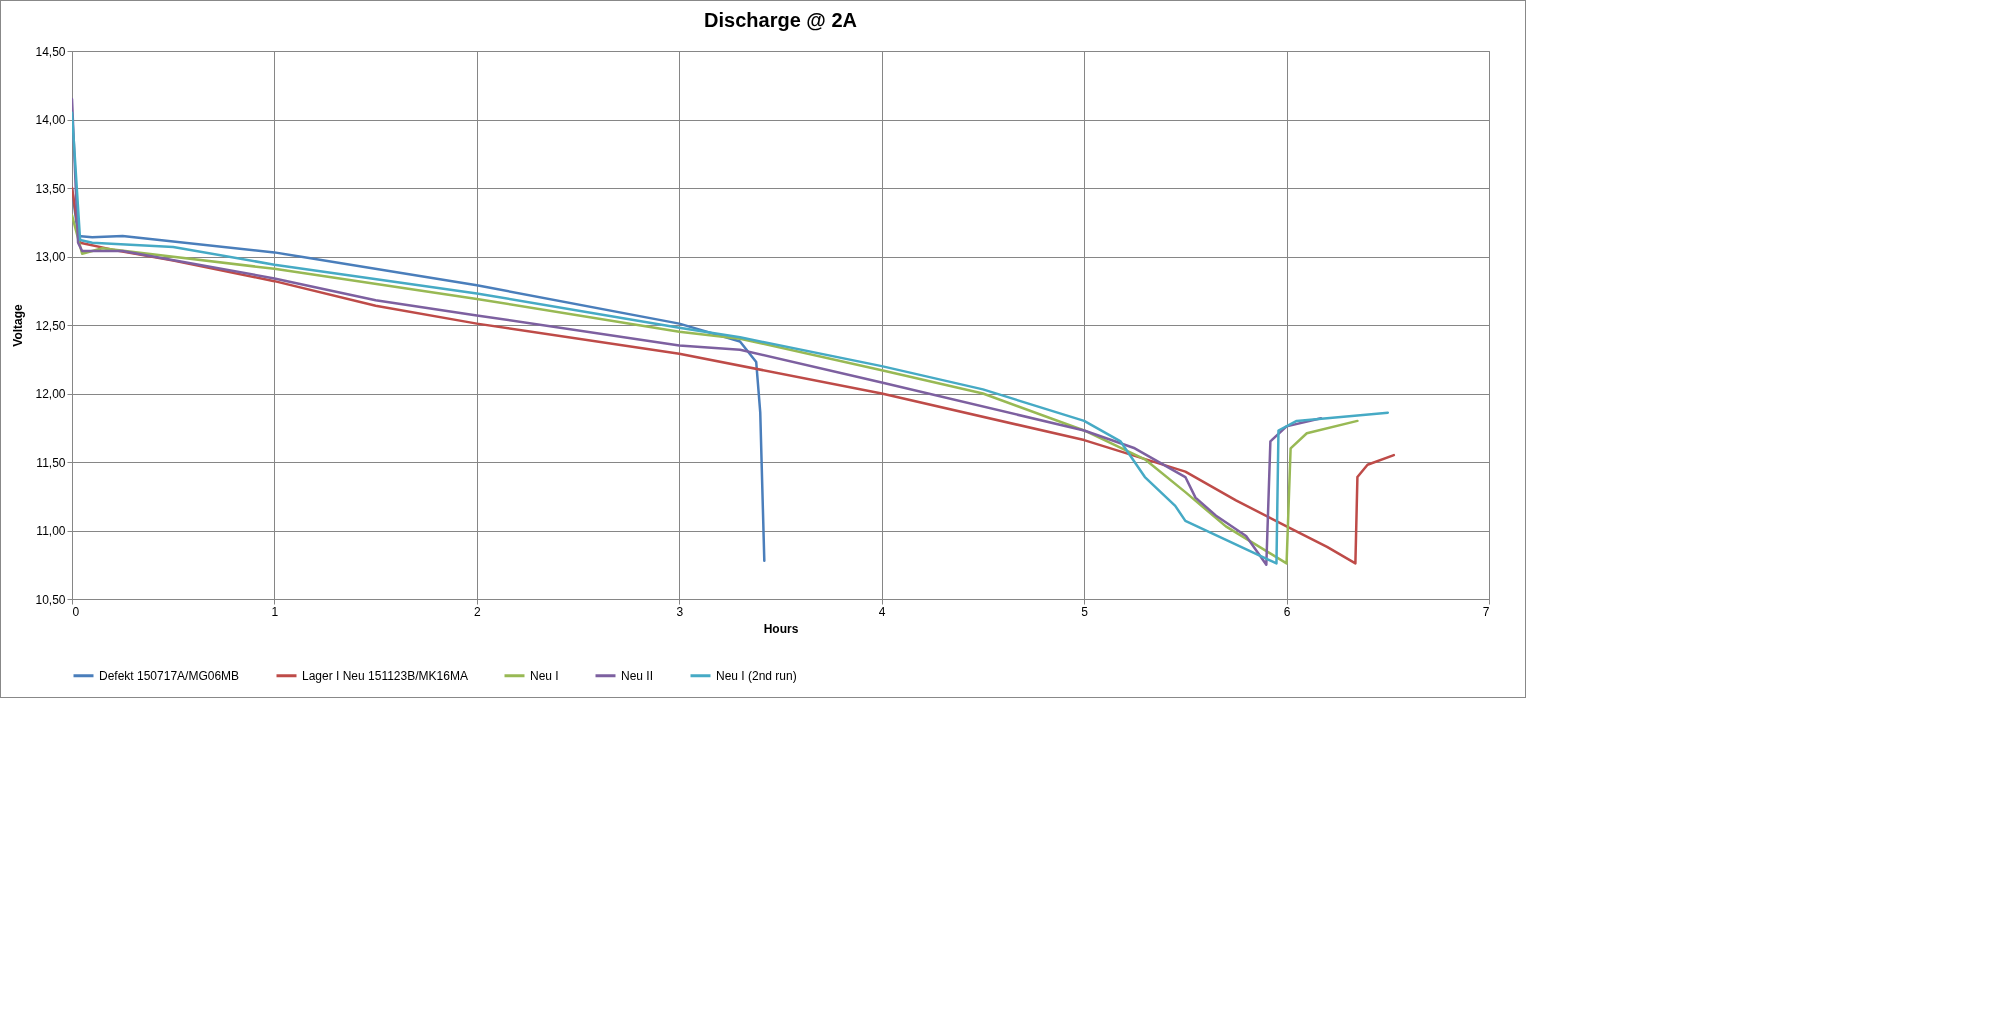 The image size is (1994, 1036). I want to click on x-tick-label: 7, so click(1486, 611).